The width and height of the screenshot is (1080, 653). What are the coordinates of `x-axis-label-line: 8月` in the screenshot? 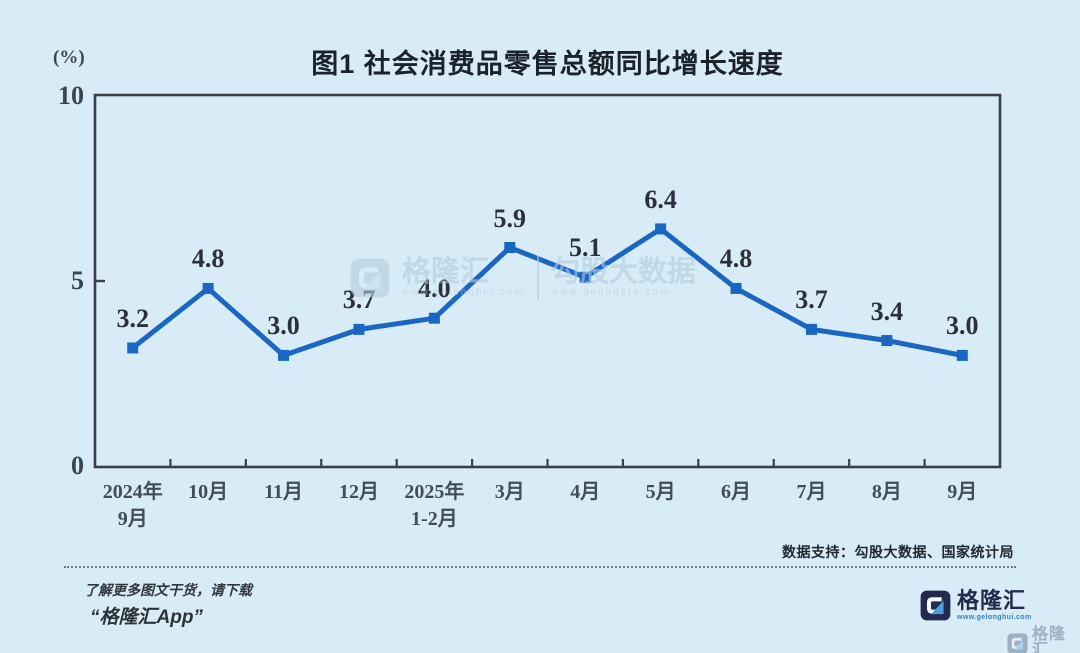 It's located at (886, 492).